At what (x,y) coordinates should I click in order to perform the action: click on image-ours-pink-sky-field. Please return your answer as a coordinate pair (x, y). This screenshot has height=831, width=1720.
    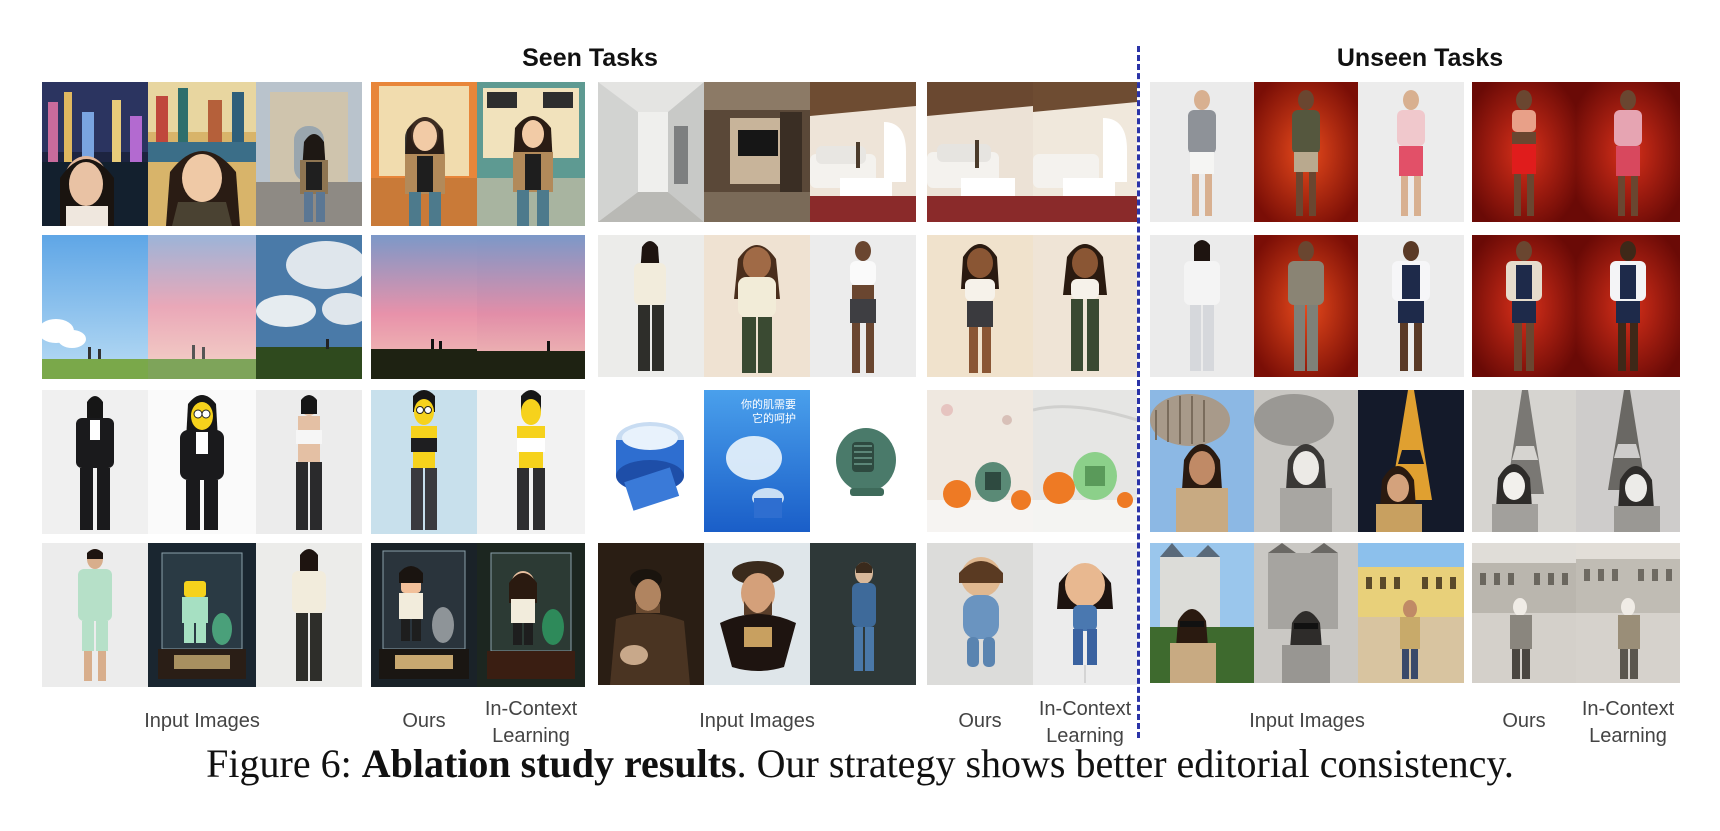
    Looking at the image, I should click on (424, 307).